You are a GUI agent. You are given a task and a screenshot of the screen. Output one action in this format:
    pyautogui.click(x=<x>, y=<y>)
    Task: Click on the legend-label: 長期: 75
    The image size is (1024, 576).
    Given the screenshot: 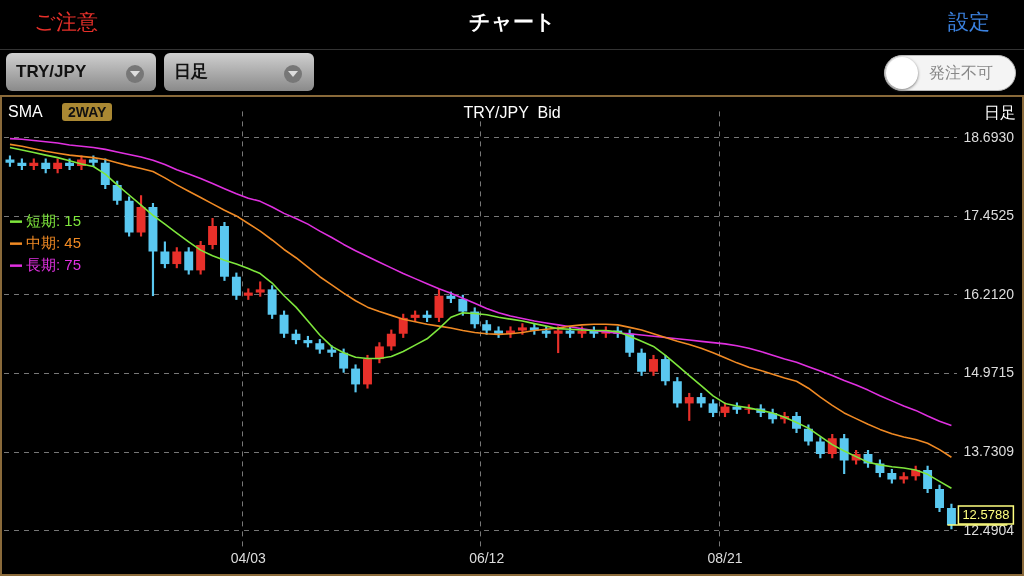 What is the action you would take?
    pyautogui.click(x=54, y=264)
    